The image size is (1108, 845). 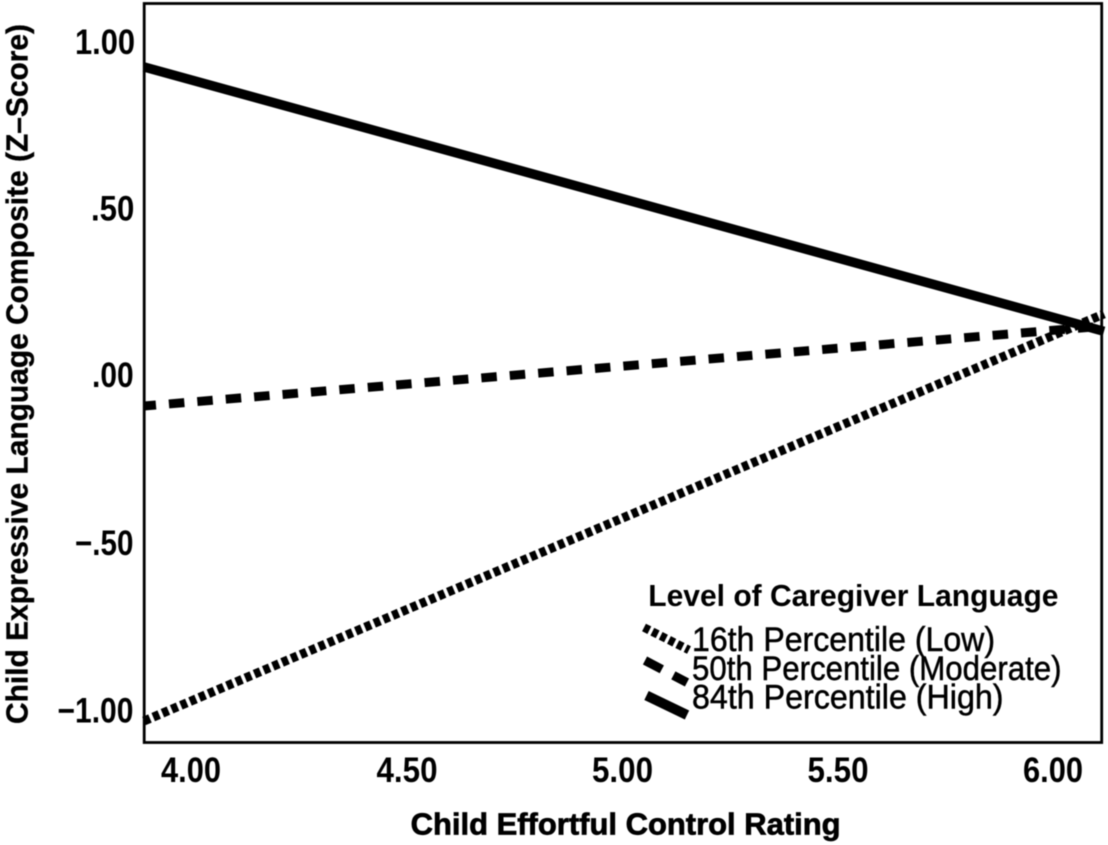 What do you see at coordinates (848, 697) in the screenshot?
I see `svg-text: 84th Percentile (High)` at bounding box center [848, 697].